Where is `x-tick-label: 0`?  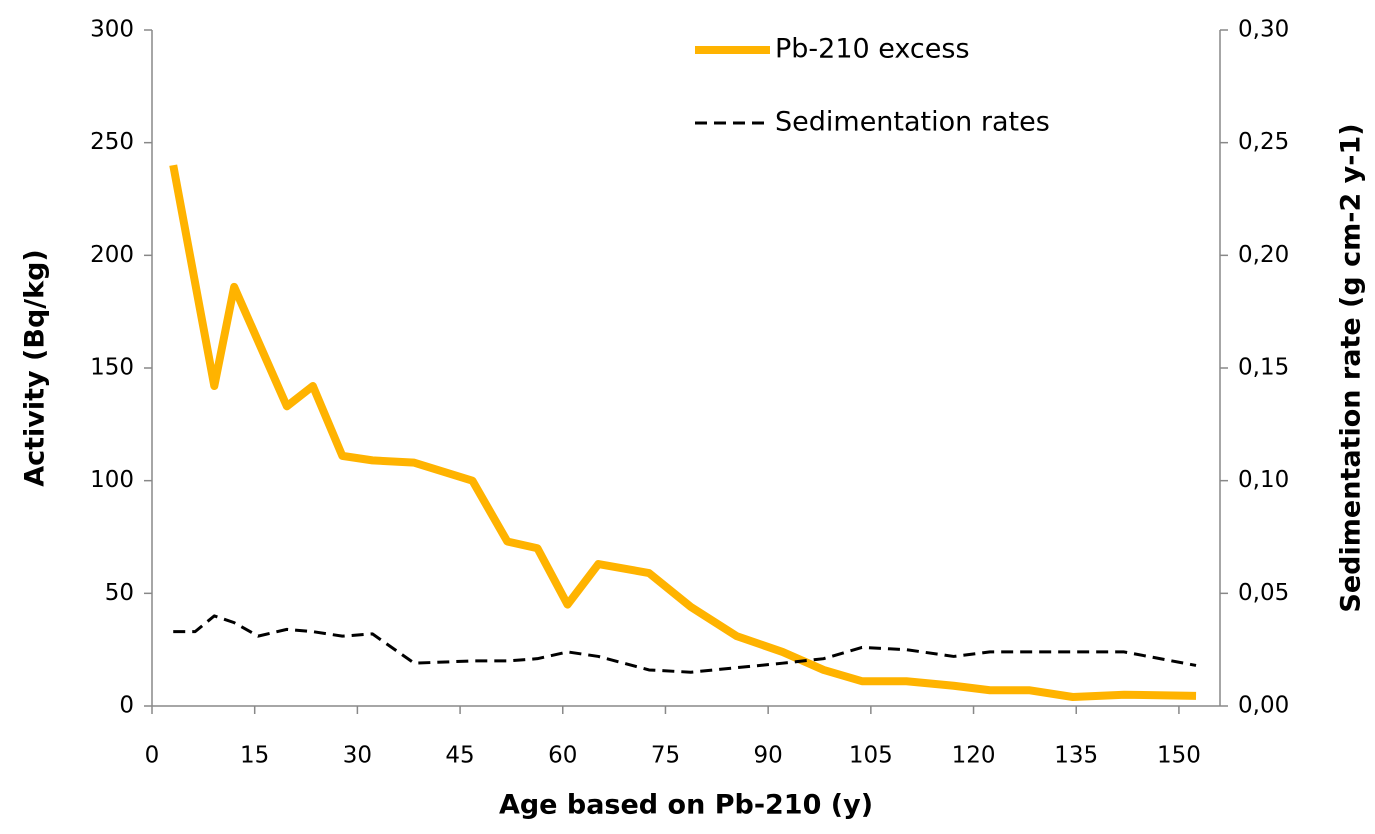 x-tick-label: 0 is located at coordinates (152, 756).